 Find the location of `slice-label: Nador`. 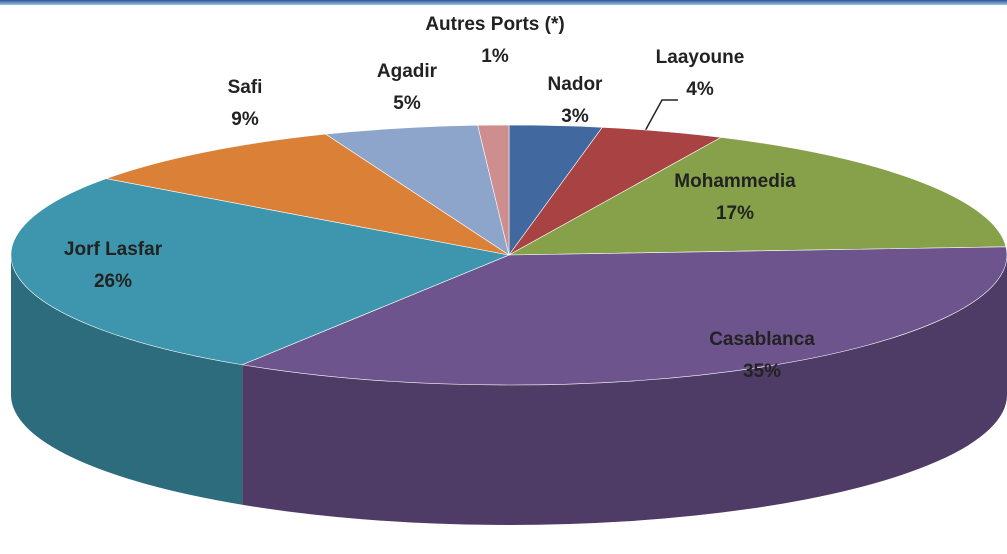

slice-label: Nador is located at coordinates (576, 84).